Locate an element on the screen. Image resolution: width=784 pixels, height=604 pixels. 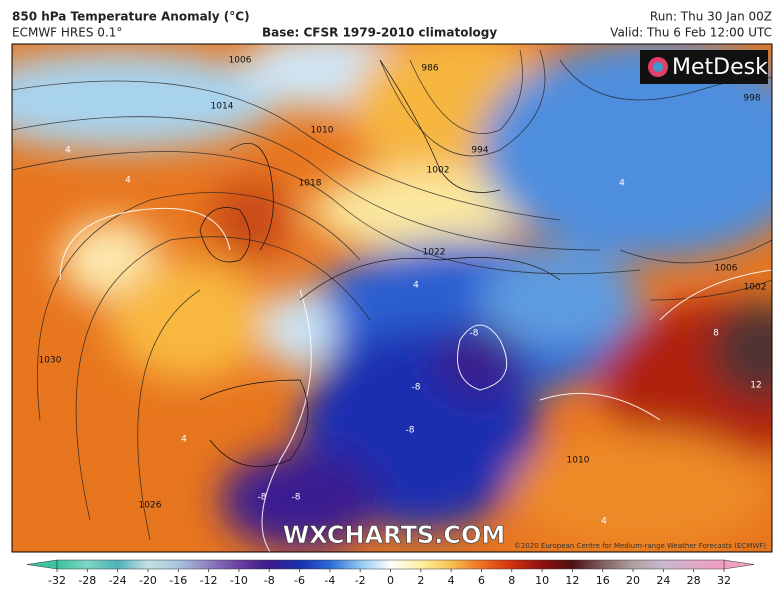
colorbar-tick-label: -12 is located at coordinates (209, 580).